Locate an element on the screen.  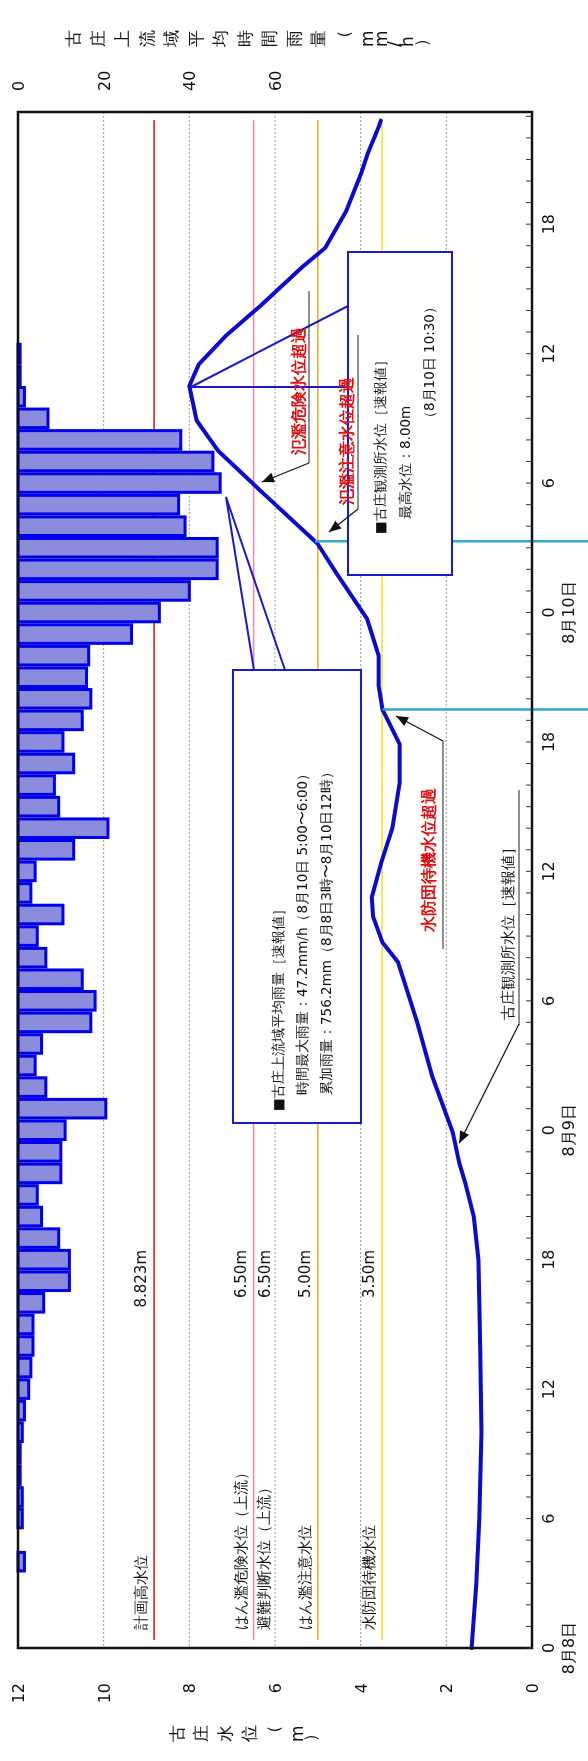
annotation: 水防団待機水位超過 is located at coordinates (428, 860).